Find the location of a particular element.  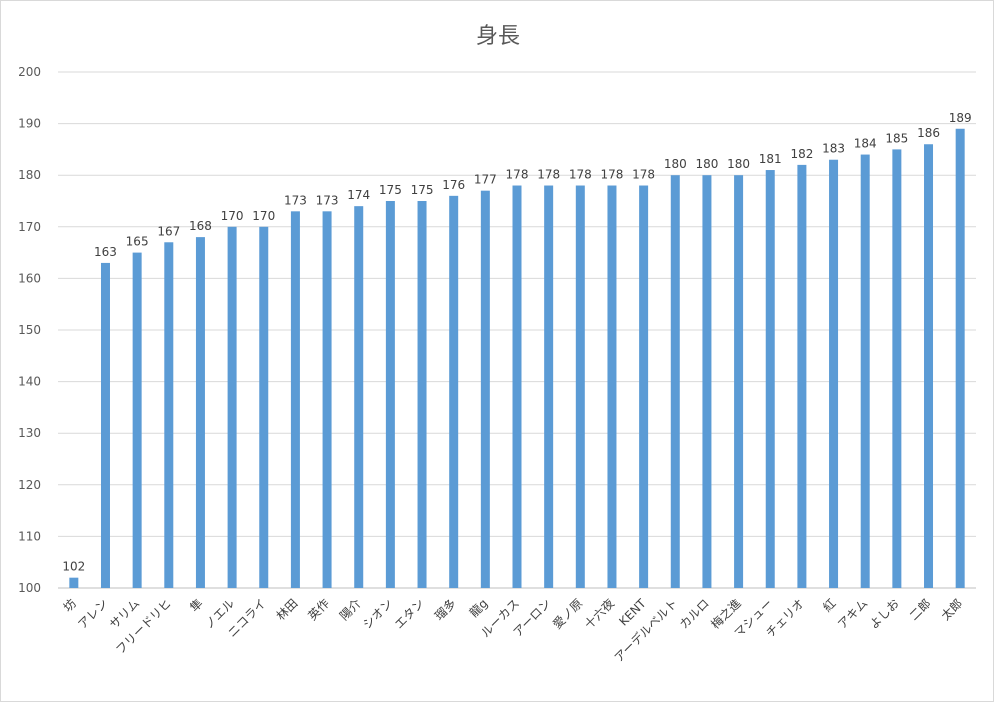

y-tick-label: 180 is located at coordinates (29, 175).